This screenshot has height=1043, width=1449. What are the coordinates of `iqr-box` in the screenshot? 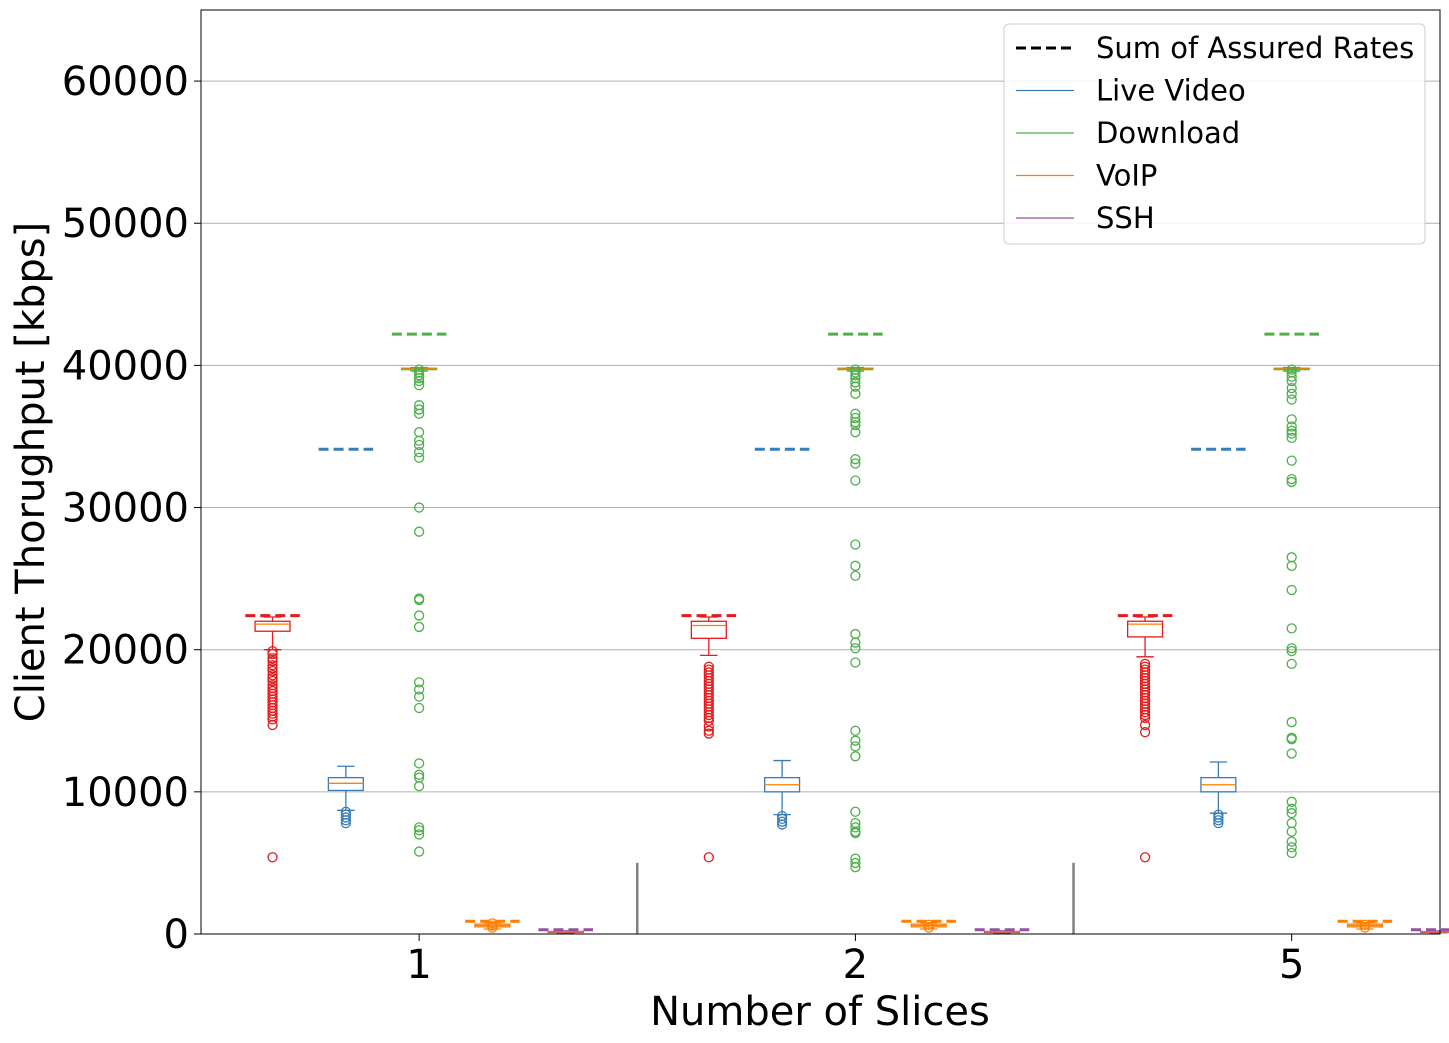 It's located at (272, 626).